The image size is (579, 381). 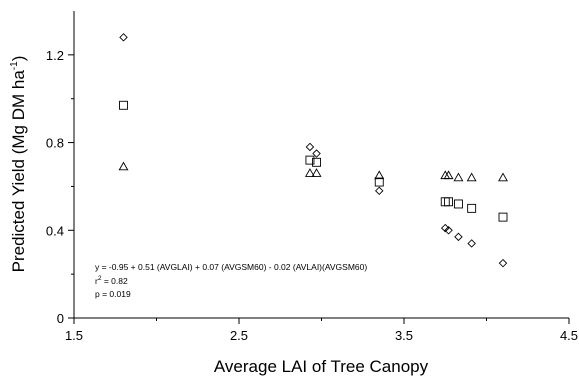 I want to click on x-tick-label: 3.5, so click(x=404, y=335).